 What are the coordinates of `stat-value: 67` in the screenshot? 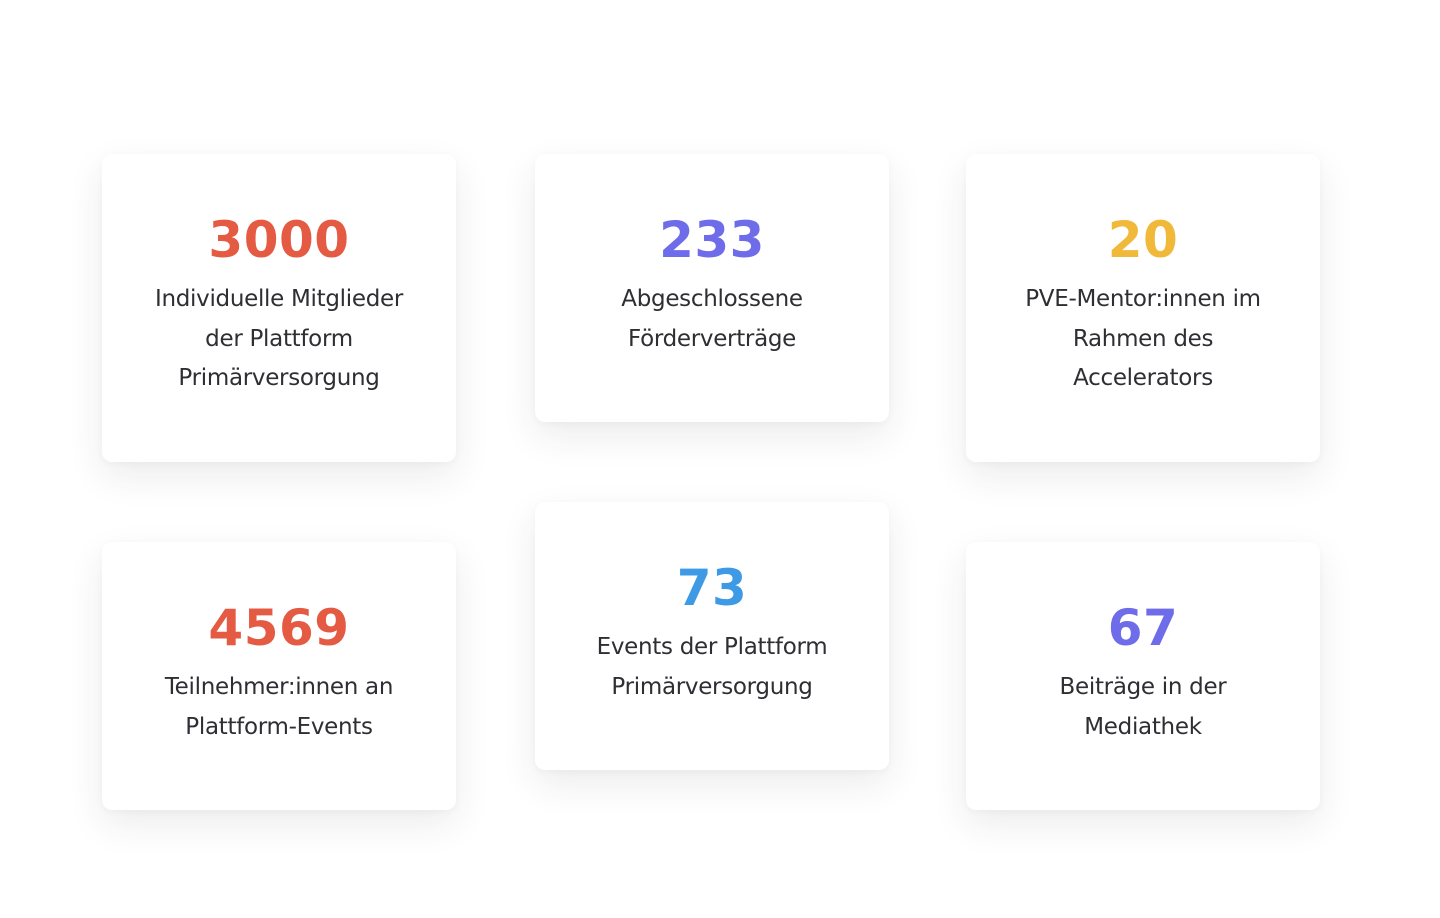 It's located at (1143, 628).